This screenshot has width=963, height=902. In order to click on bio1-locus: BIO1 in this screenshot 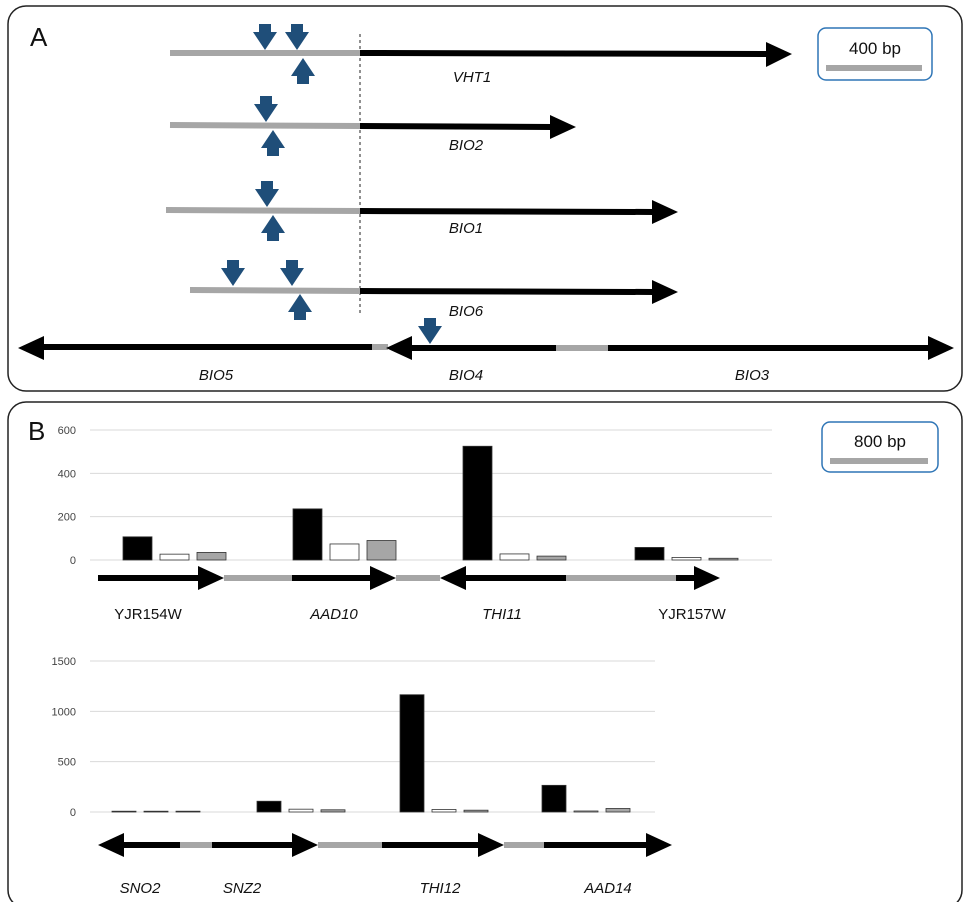, I will do `click(421, 211)`.